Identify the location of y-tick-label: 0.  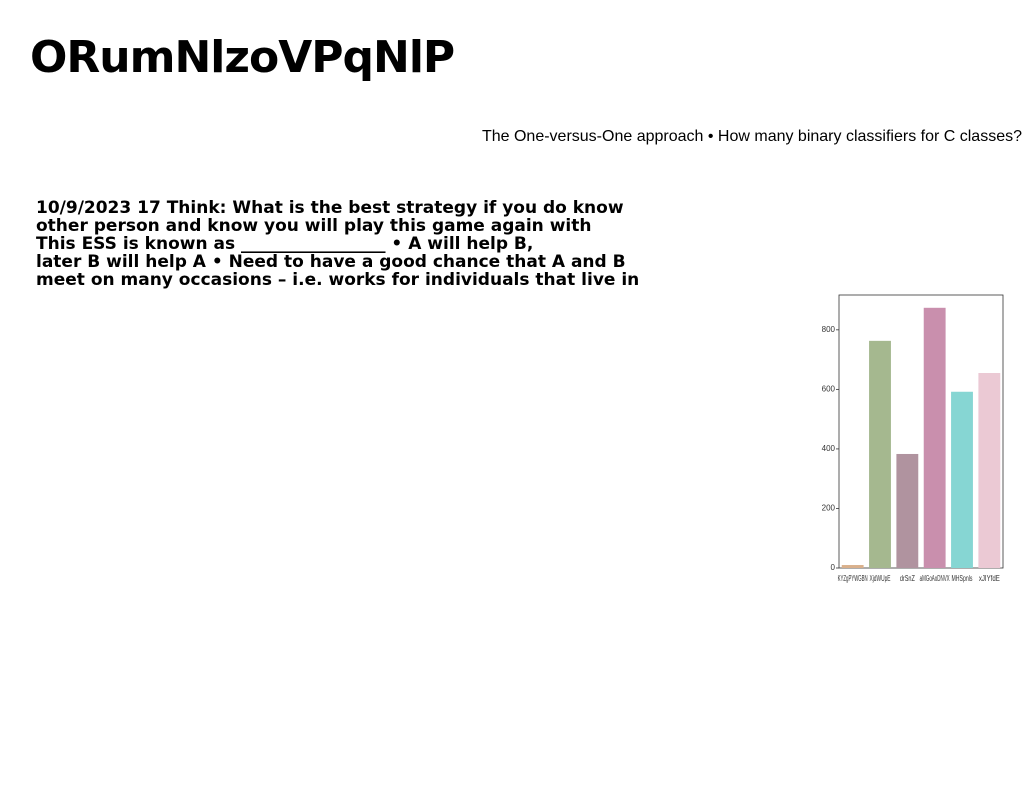
(833, 567).